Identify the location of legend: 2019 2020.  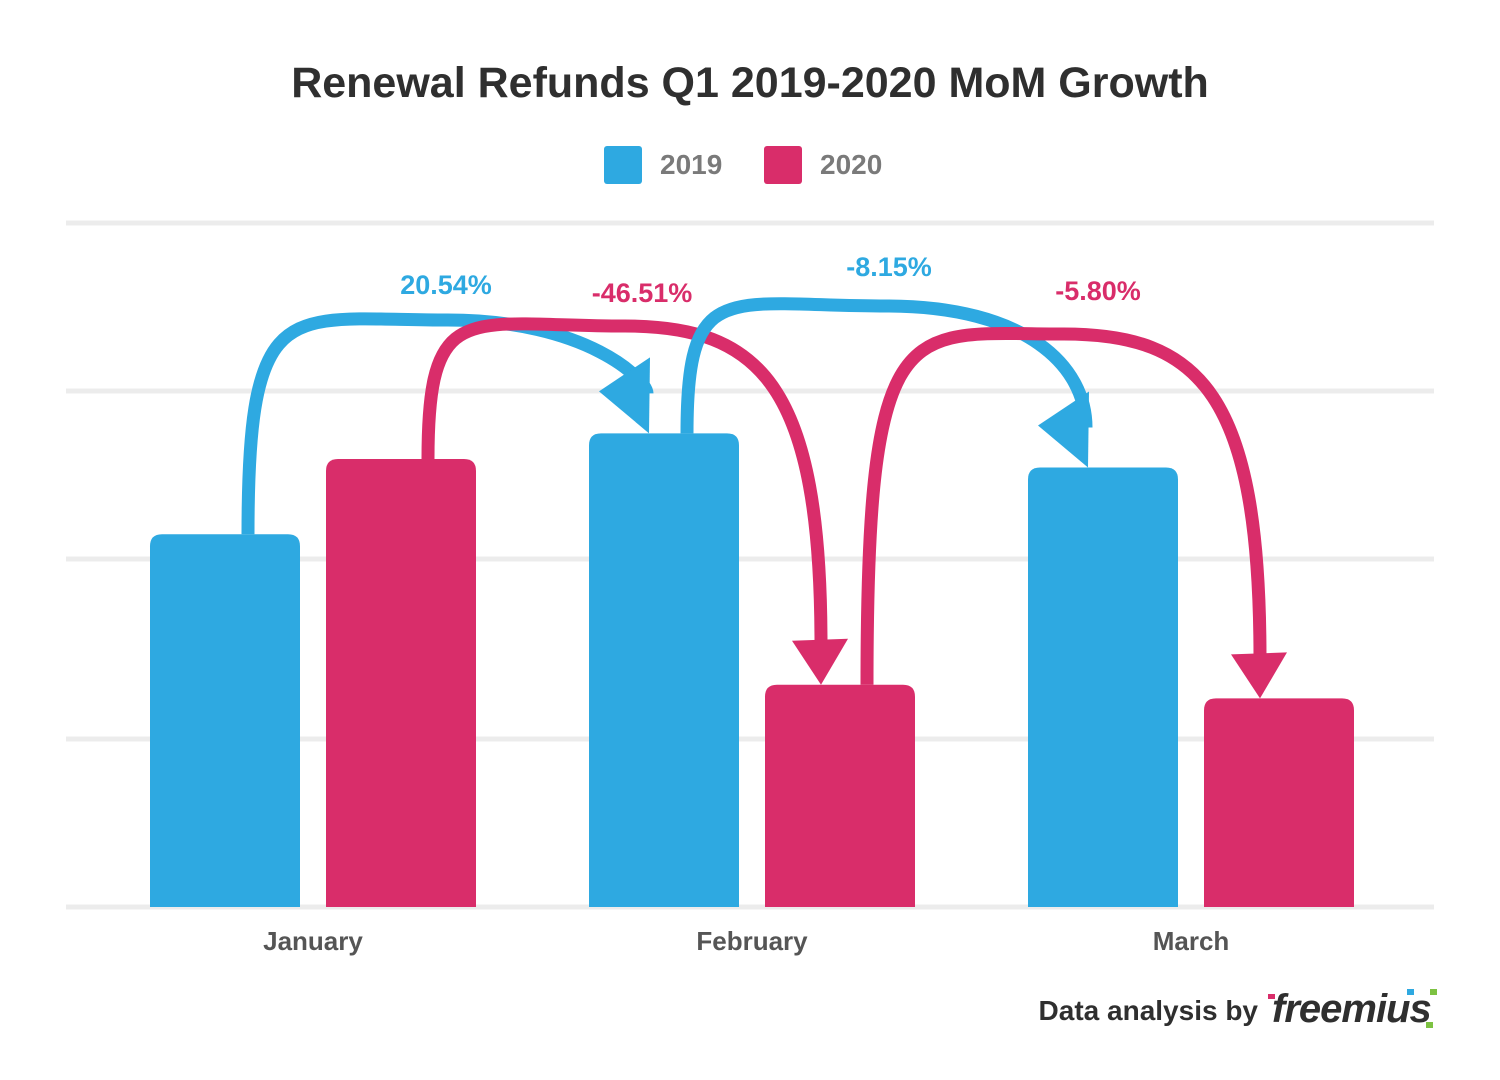
(743, 165).